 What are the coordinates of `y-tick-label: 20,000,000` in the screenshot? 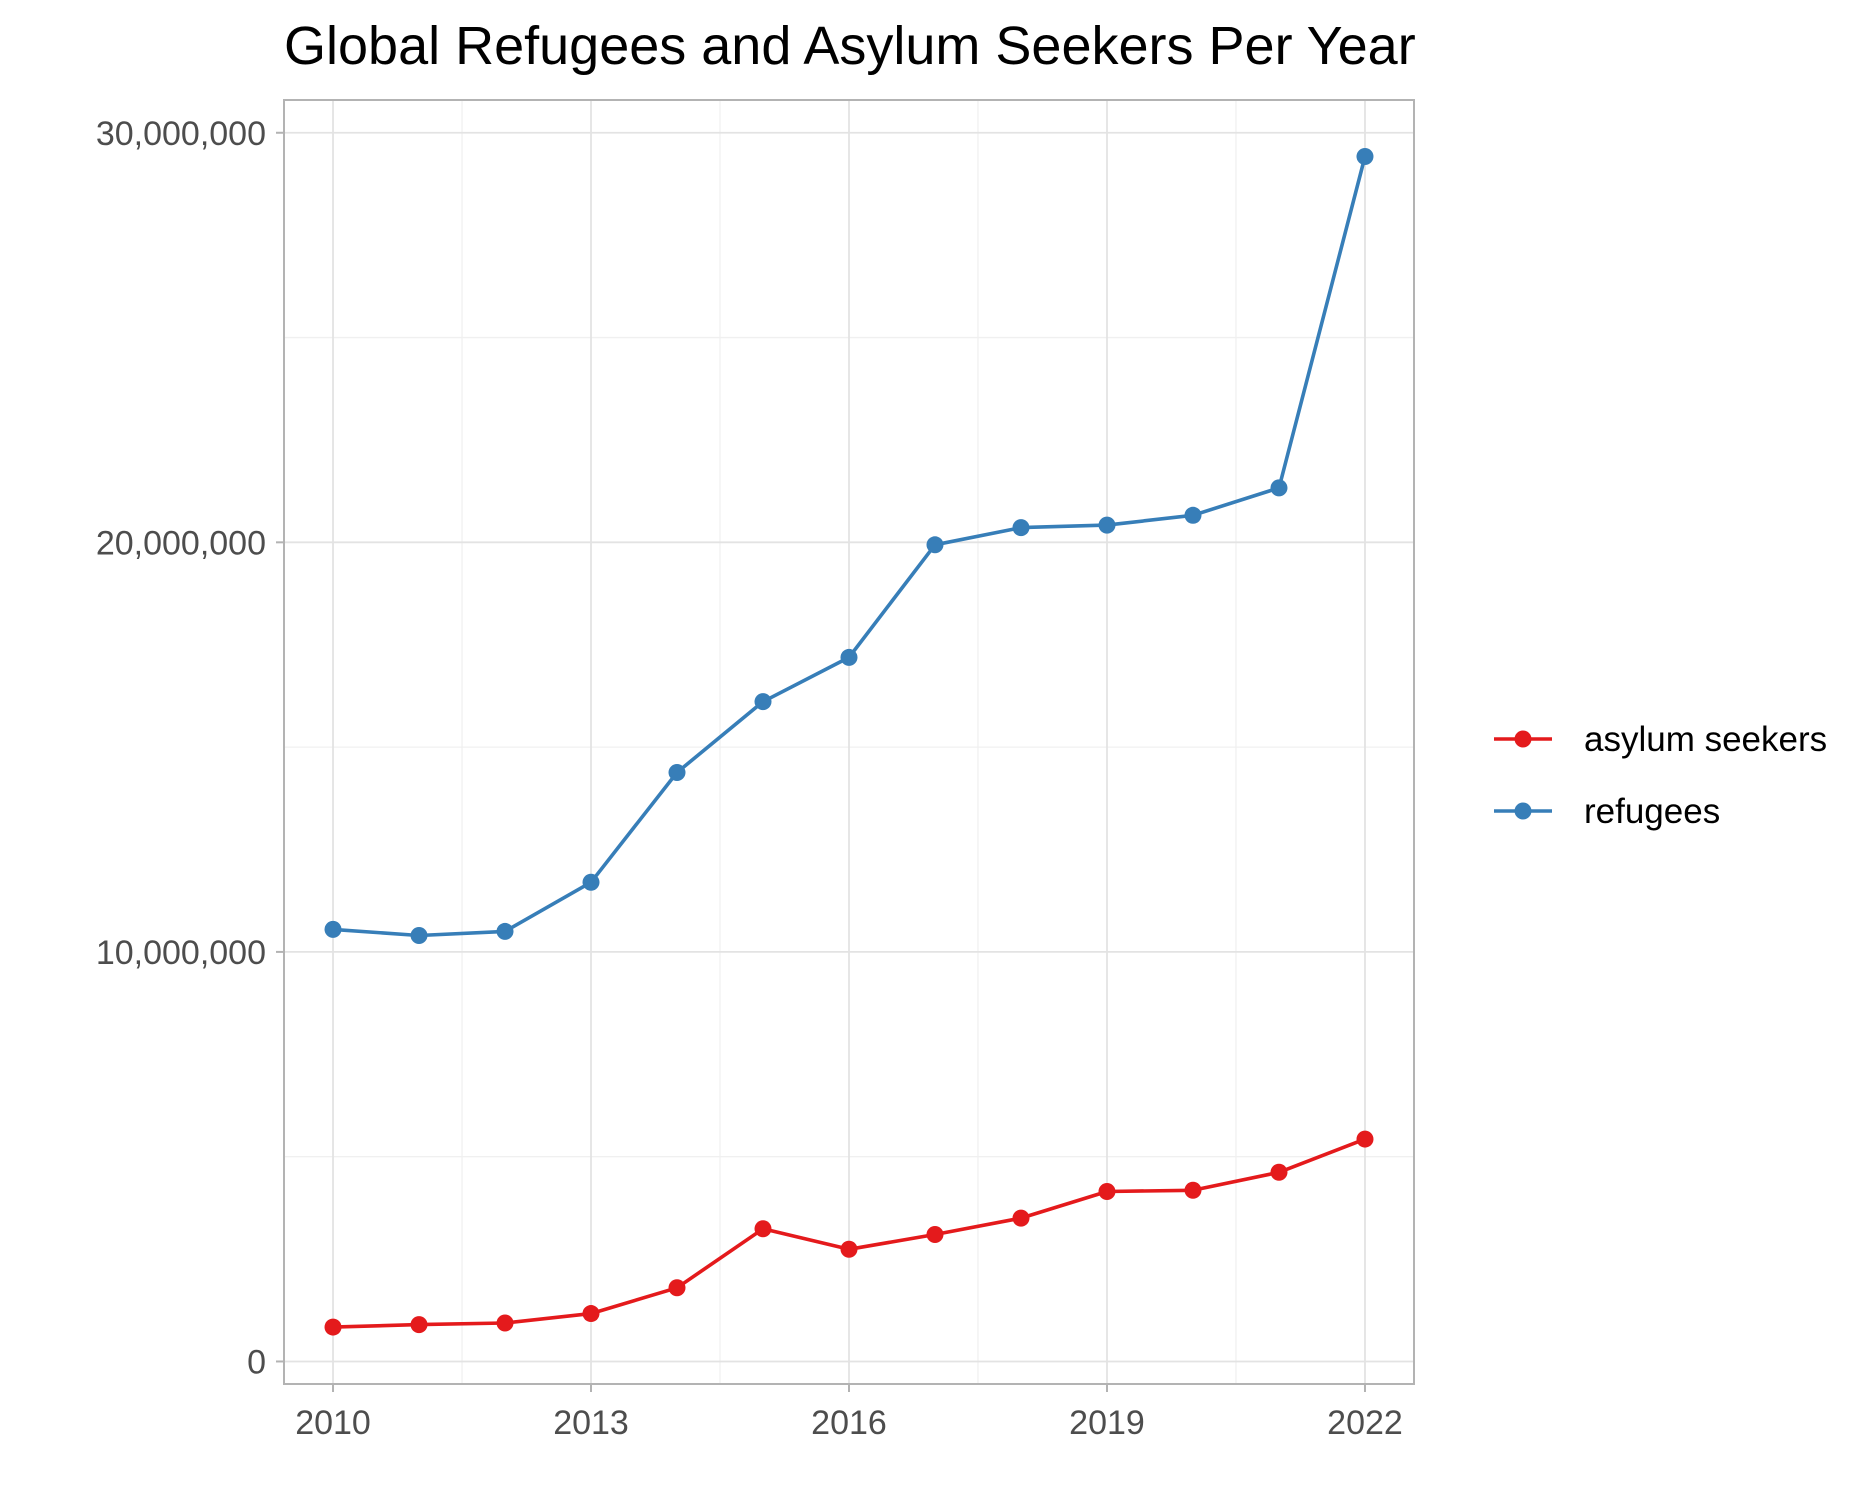 It's located at (181, 543).